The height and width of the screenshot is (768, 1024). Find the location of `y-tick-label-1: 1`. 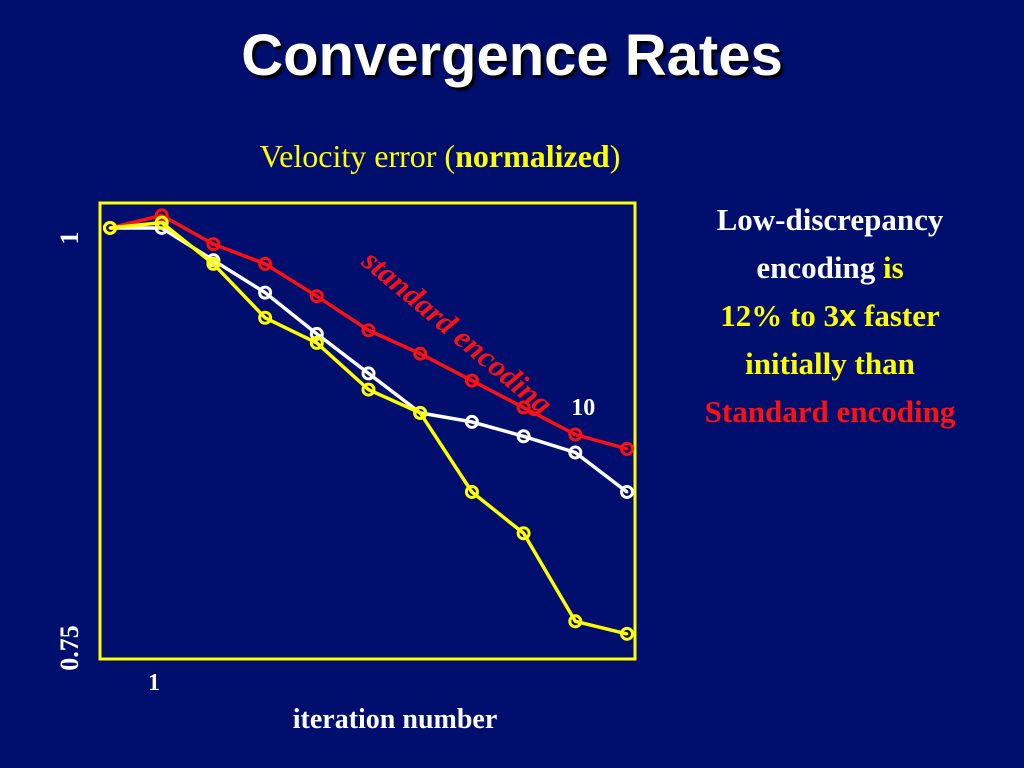

y-tick-label-1: 1 is located at coordinates (69, 238).